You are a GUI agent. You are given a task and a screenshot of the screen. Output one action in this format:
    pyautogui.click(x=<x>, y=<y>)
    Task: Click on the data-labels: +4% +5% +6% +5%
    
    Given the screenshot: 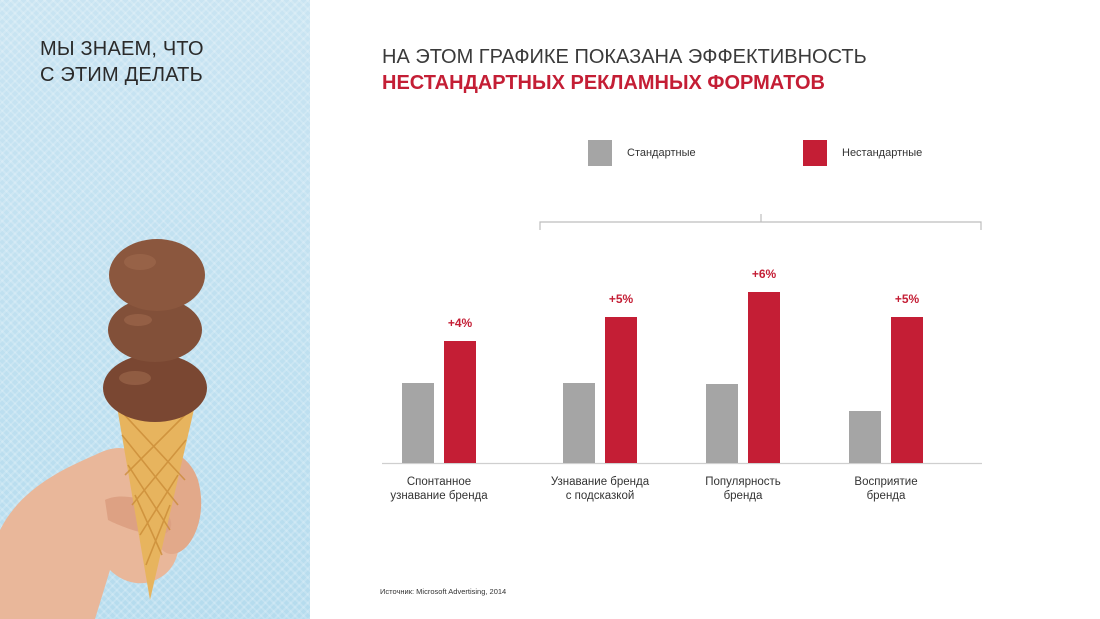 What is the action you would take?
    pyautogui.click(x=684, y=298)
    